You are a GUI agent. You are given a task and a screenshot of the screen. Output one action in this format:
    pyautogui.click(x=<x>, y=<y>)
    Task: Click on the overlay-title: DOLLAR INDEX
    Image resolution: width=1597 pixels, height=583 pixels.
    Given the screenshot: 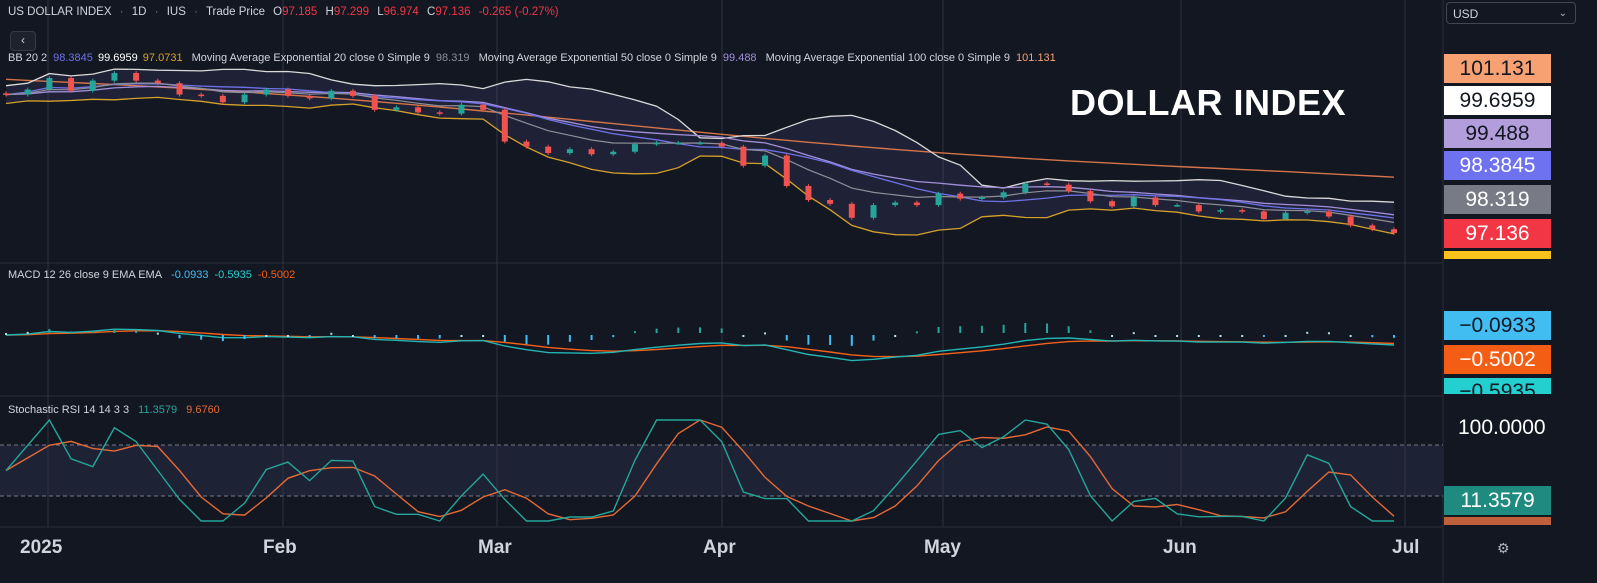 What is the action you would take?
    pyautogui.click(x=1208, y=102)
    